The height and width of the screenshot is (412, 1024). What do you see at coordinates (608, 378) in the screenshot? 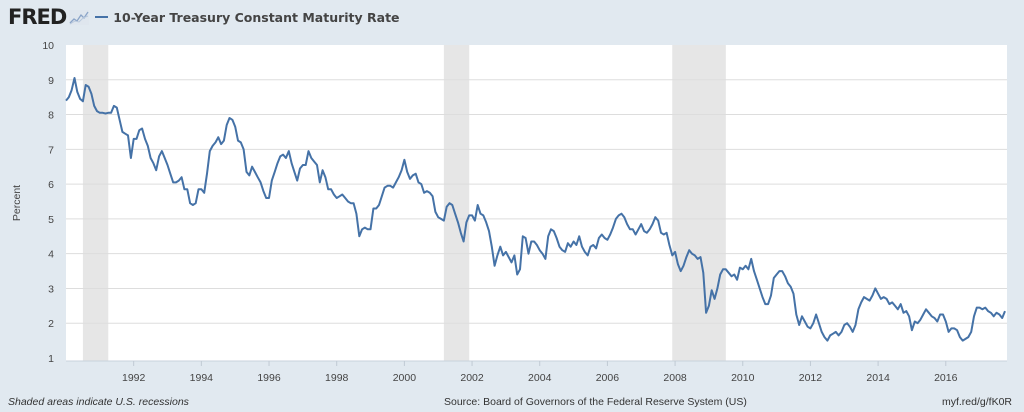
I see `x-tick-label: 2006` at bounding box center [608, 378].